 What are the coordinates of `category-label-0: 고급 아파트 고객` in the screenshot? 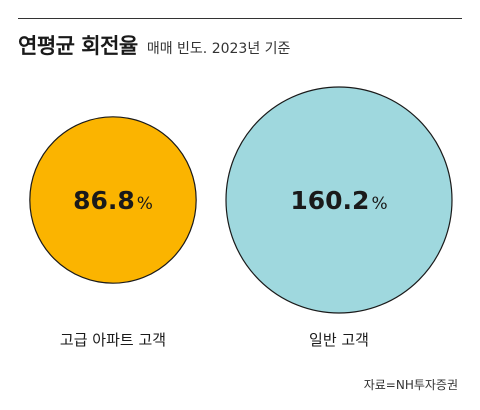 It's located at (113, 340).